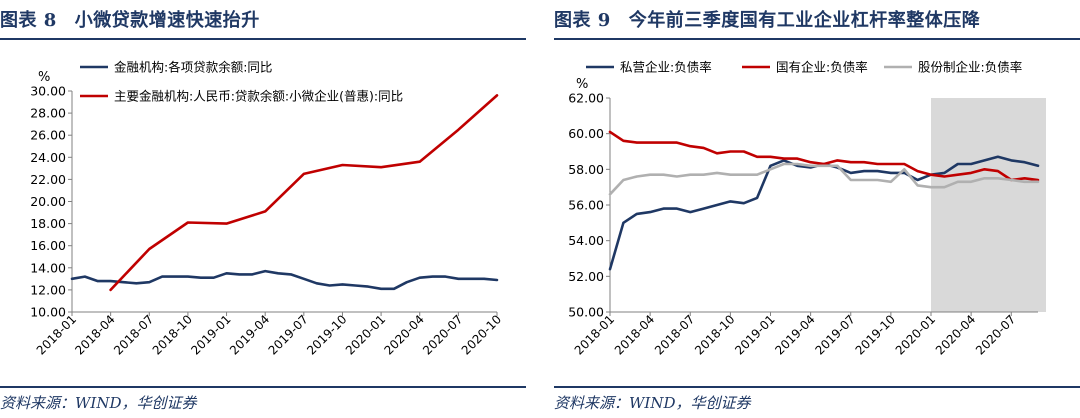  Describe the element at coordinates (48, 223) in the screenshot. I see `y-tick-label: 18.00` at that location.